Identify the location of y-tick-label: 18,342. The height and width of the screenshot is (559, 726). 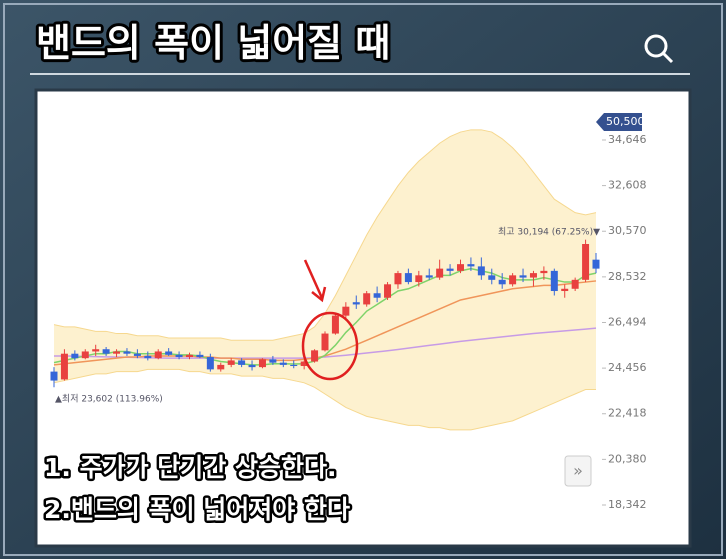
(627, 504).